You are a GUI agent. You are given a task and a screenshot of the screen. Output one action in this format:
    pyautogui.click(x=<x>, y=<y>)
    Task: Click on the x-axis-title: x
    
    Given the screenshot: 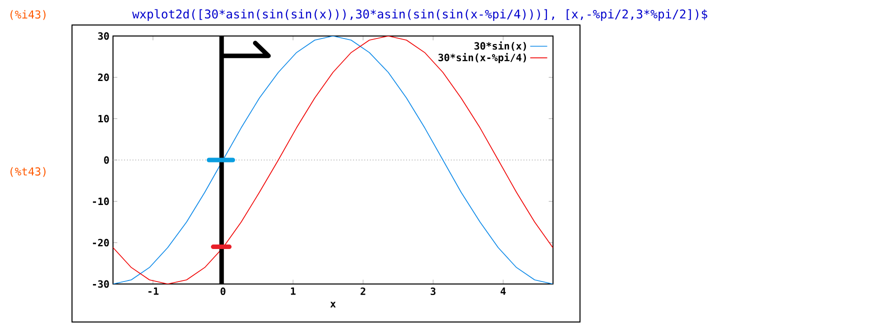 What is the action you would take?
    pyautogui.click(x=333, y=305)
    